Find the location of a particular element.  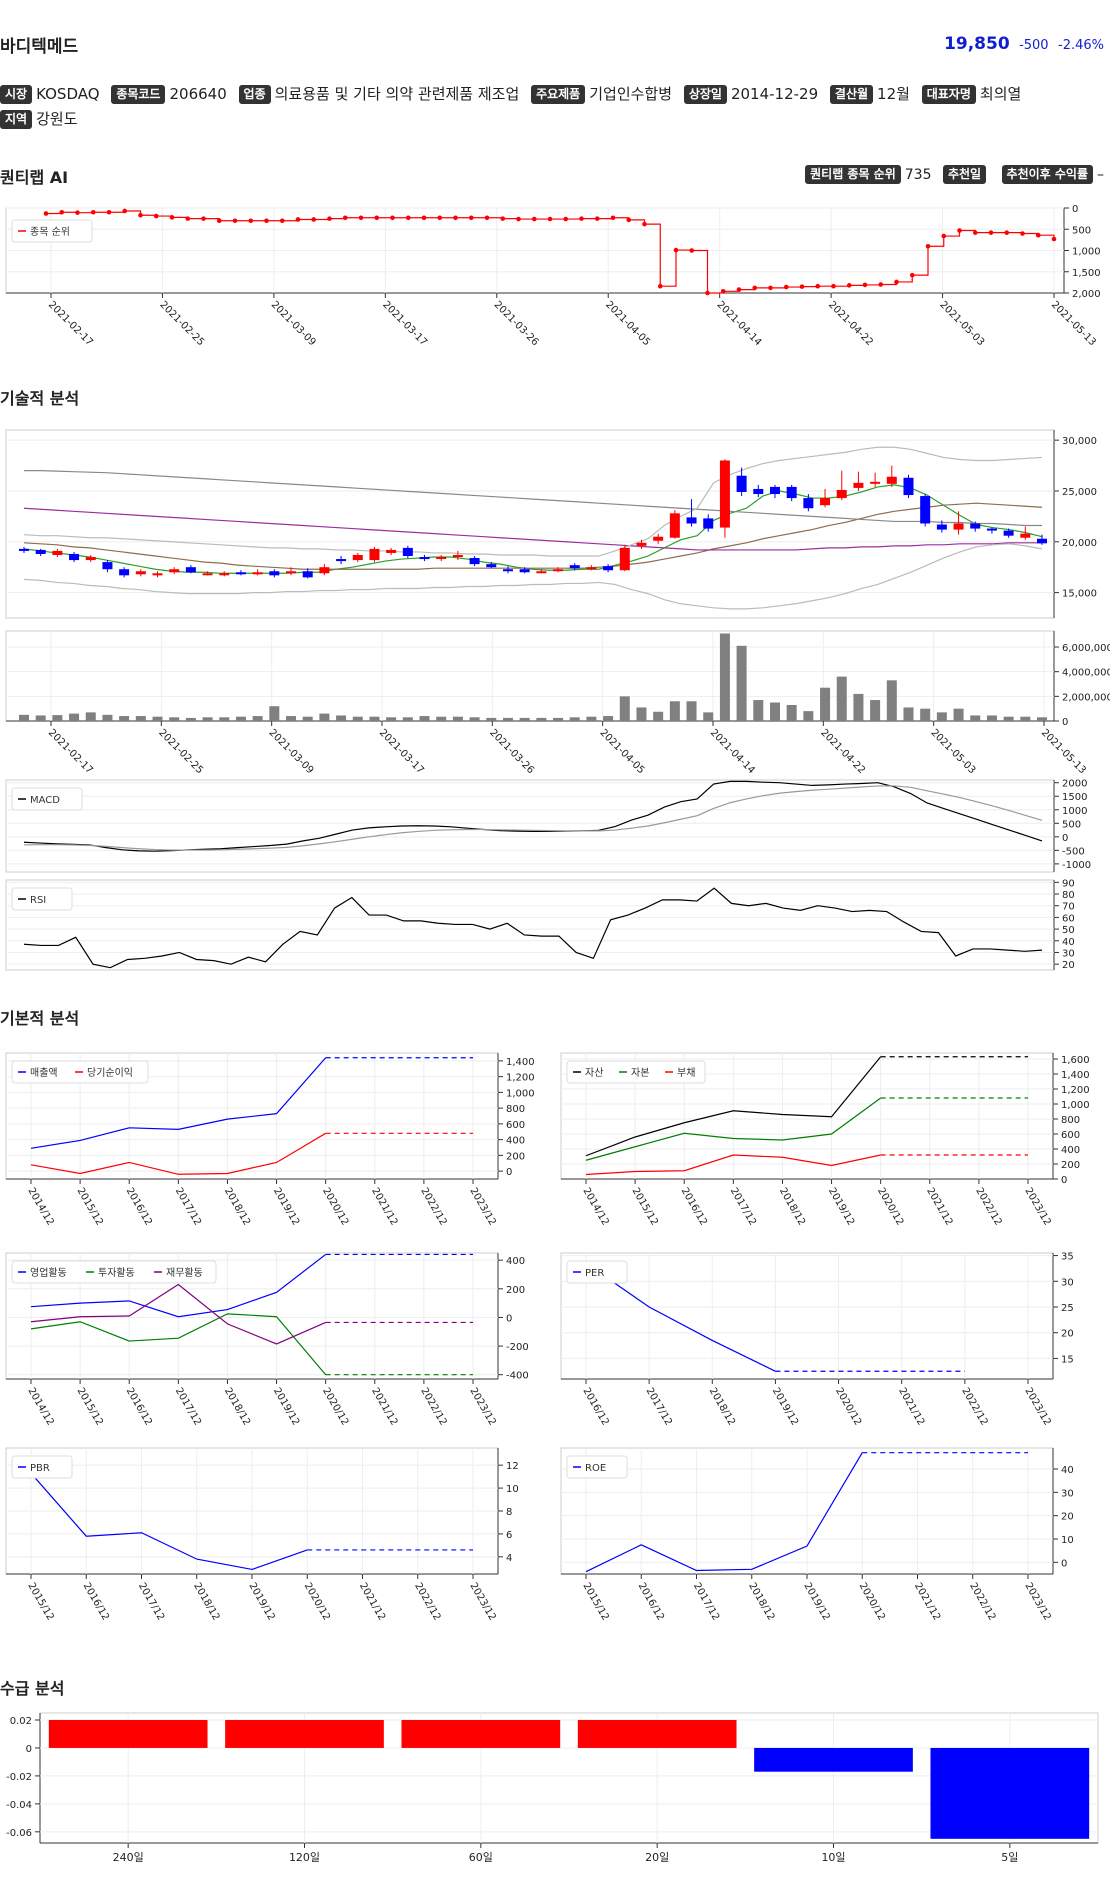

current-price: 19,850 is located at coordinates (977, 44).